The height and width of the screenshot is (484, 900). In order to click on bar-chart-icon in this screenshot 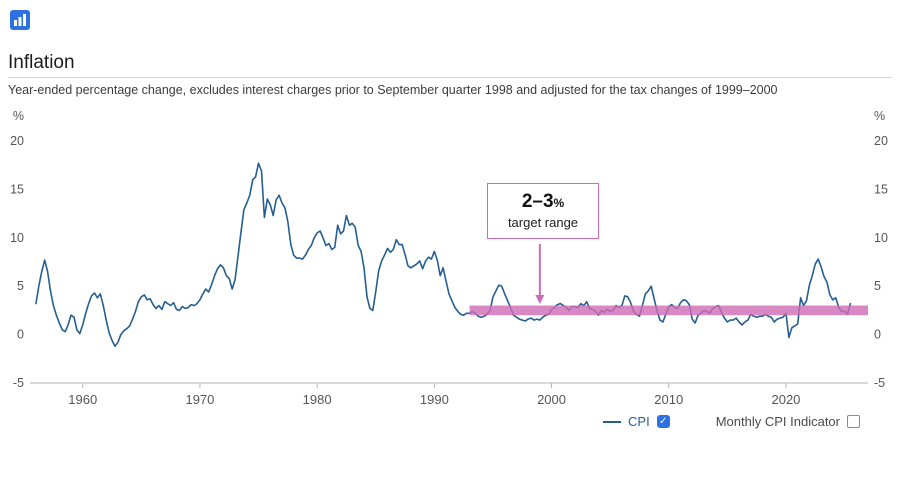, I will do `click(20, 20)`.